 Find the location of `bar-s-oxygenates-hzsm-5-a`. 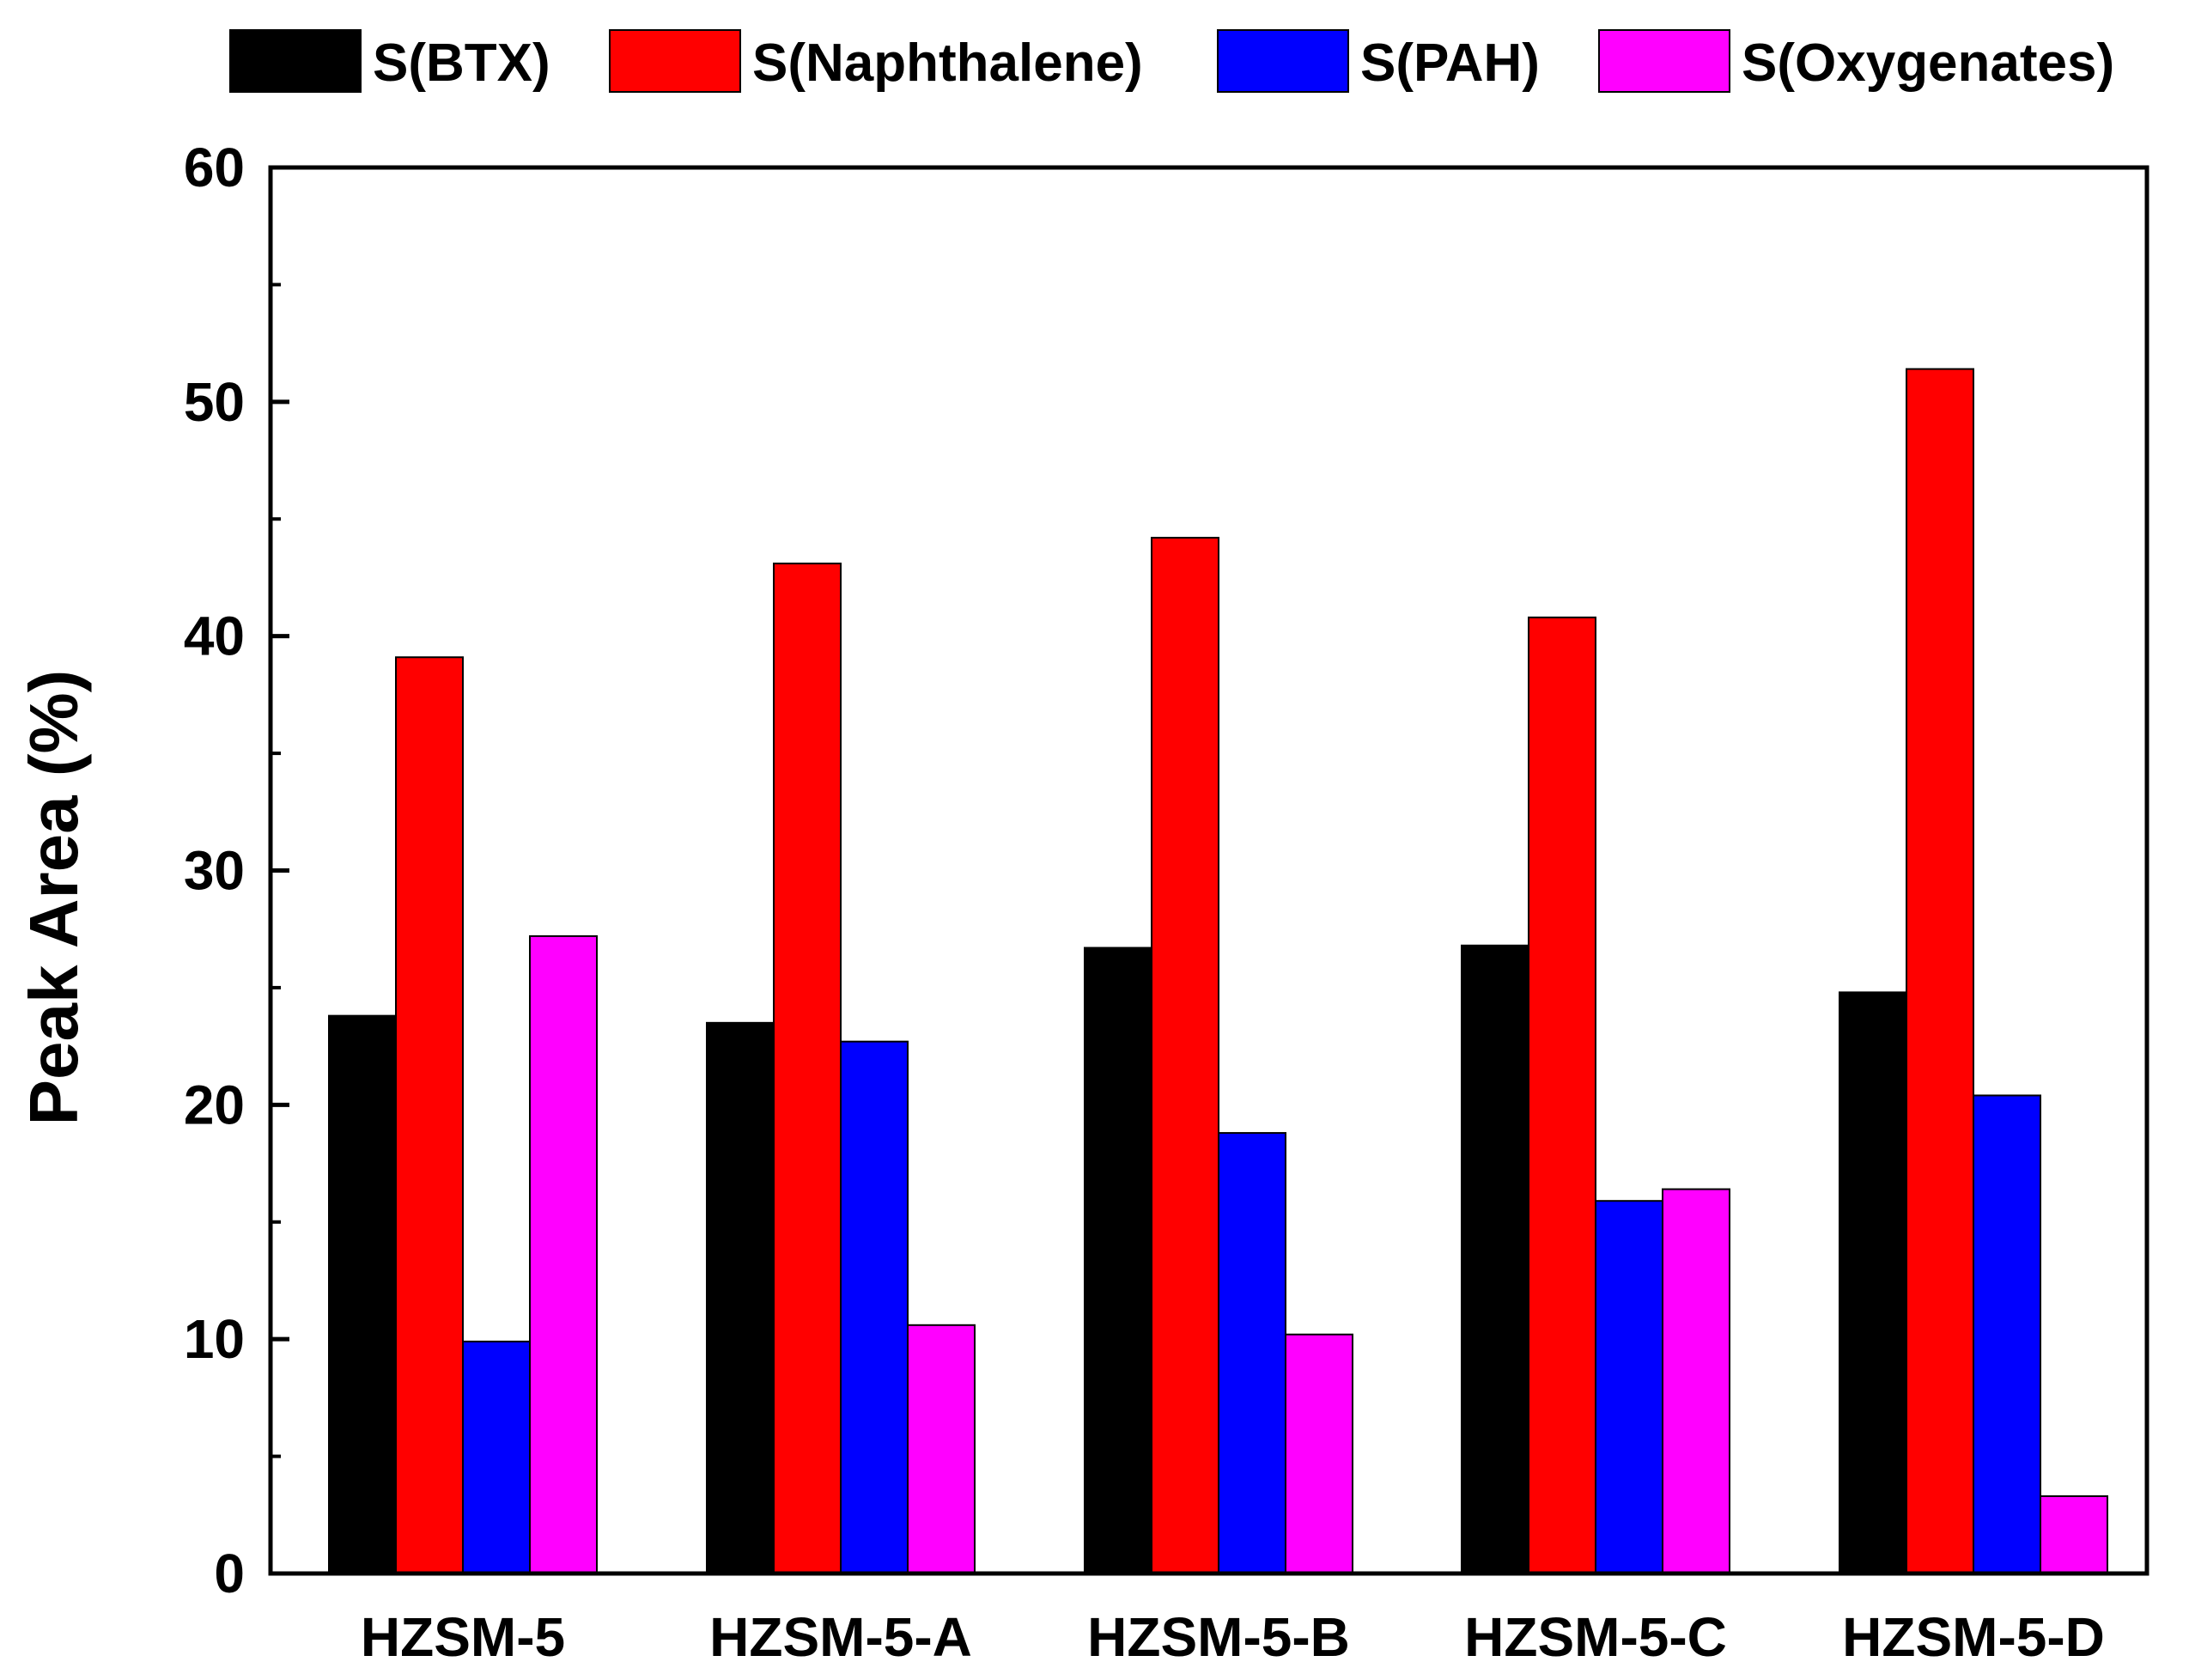

bar-s-oxygenates-hzsm-5-a is located at coordinates (941, 1449).